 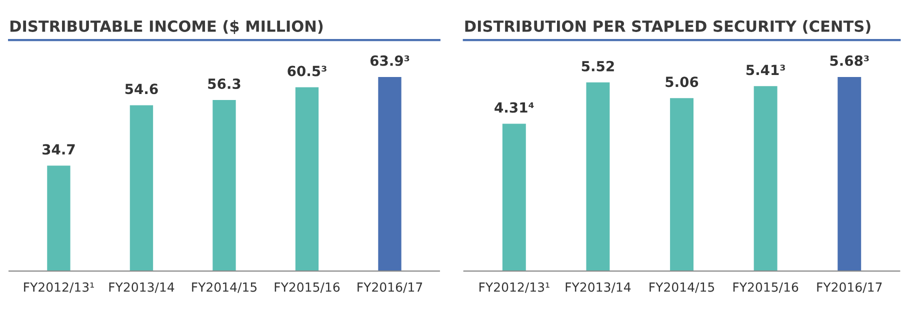 I want to click on data-label: 34.7, so click(x=58, y=149).